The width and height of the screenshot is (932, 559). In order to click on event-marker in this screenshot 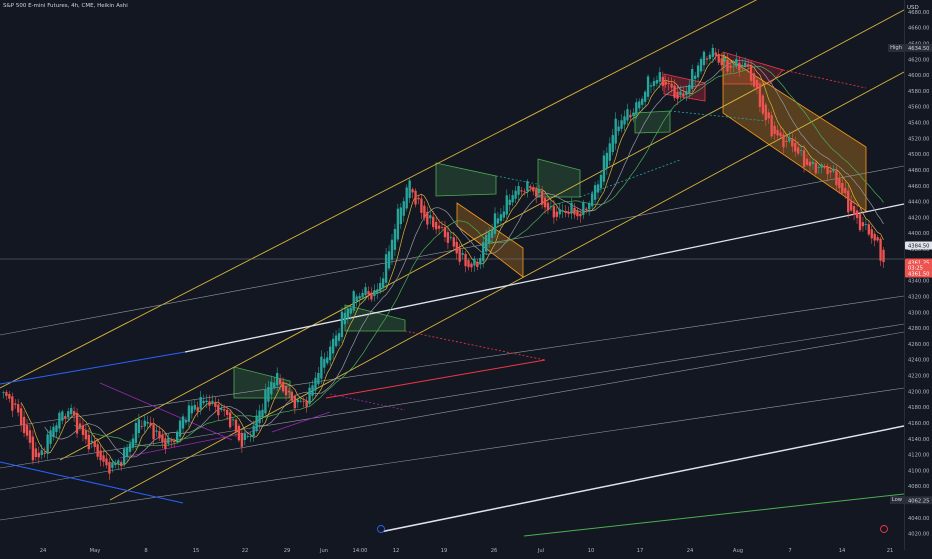, I will do `click(884, 529)`.